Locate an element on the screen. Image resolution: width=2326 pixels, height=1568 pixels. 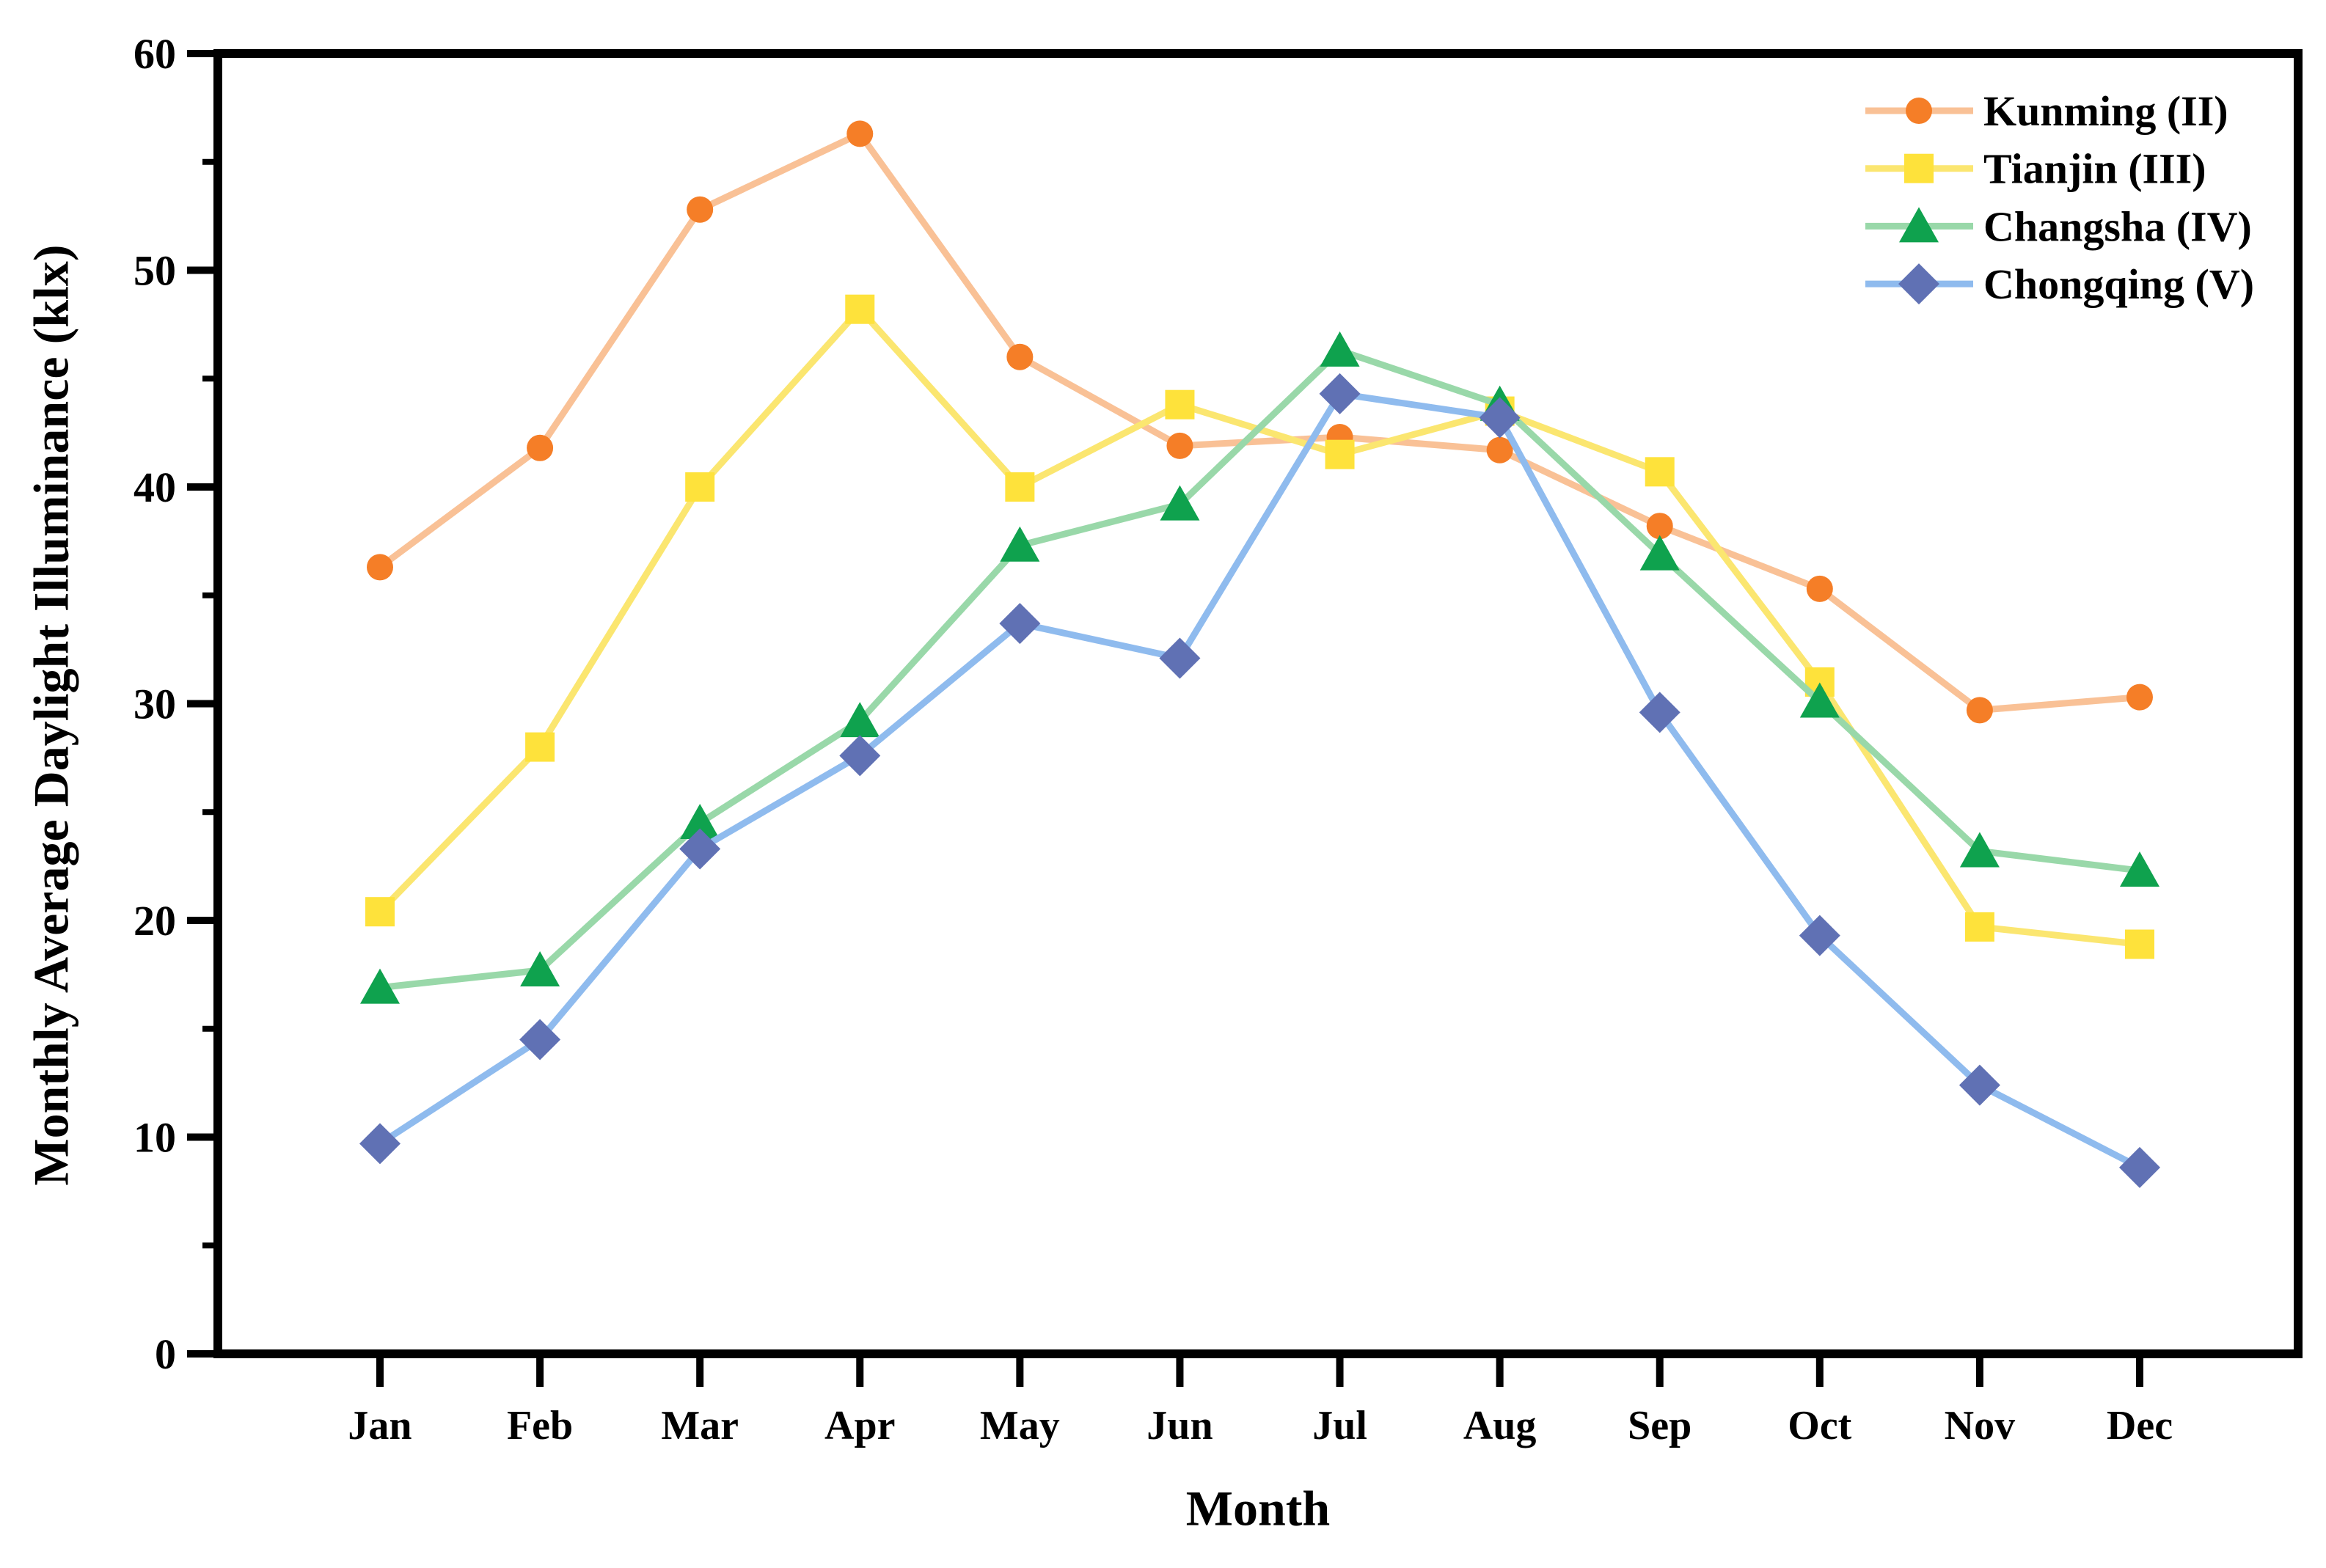
marker-changsha-iv-jun is located at coordinates (1180, 503).